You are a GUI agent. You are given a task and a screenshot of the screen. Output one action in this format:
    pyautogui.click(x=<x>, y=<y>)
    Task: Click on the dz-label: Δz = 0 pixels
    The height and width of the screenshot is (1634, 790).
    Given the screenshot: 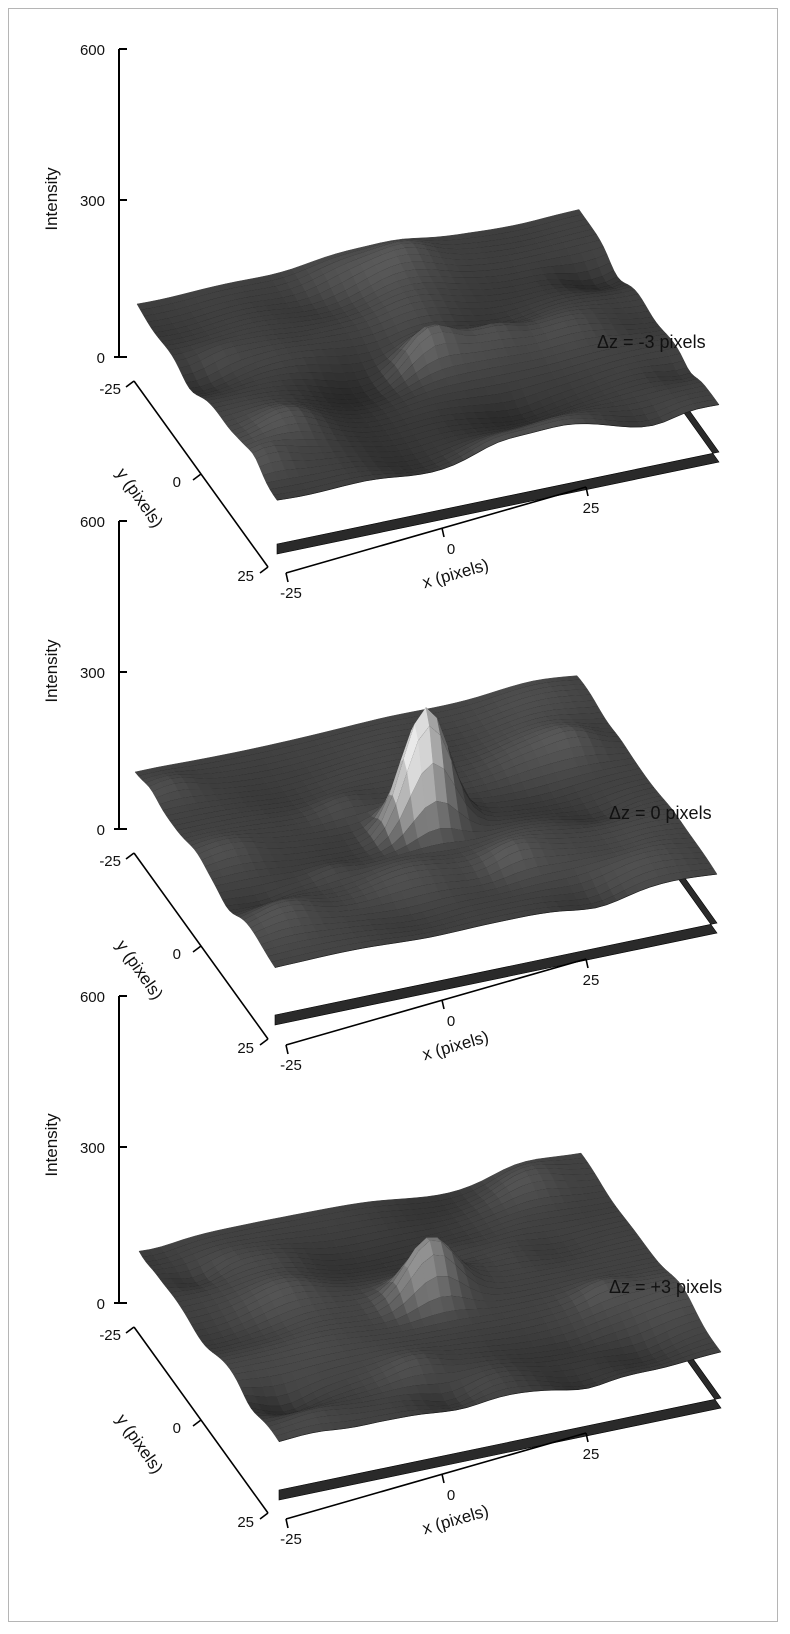 What is the action you would take?
    pyautogui.click(x=660, y=813)
    